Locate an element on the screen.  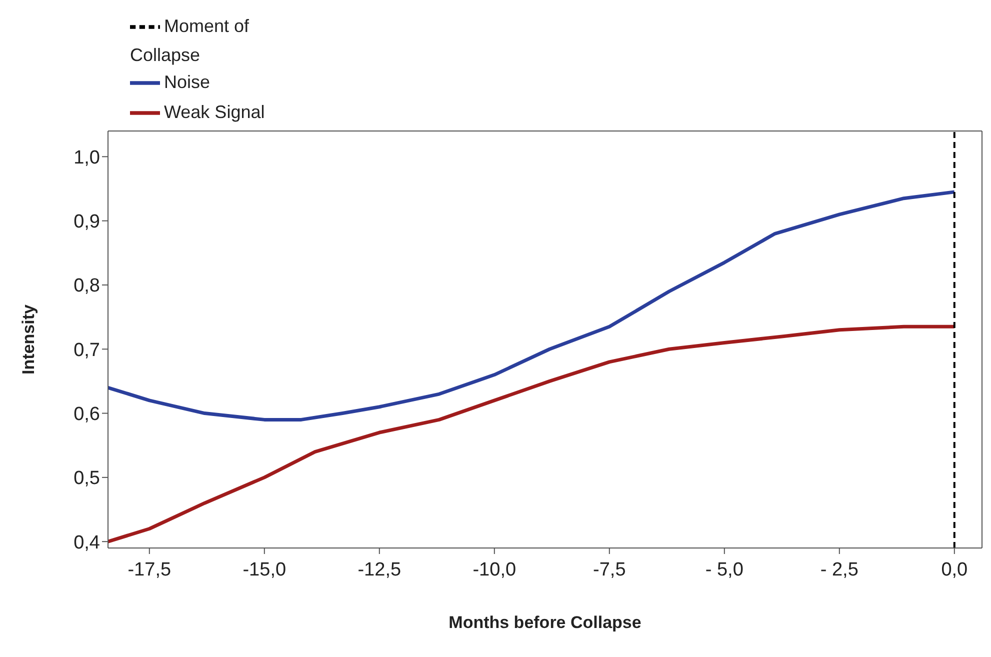
y-tick-label: 0,7 is located at coordinates (87, 350).